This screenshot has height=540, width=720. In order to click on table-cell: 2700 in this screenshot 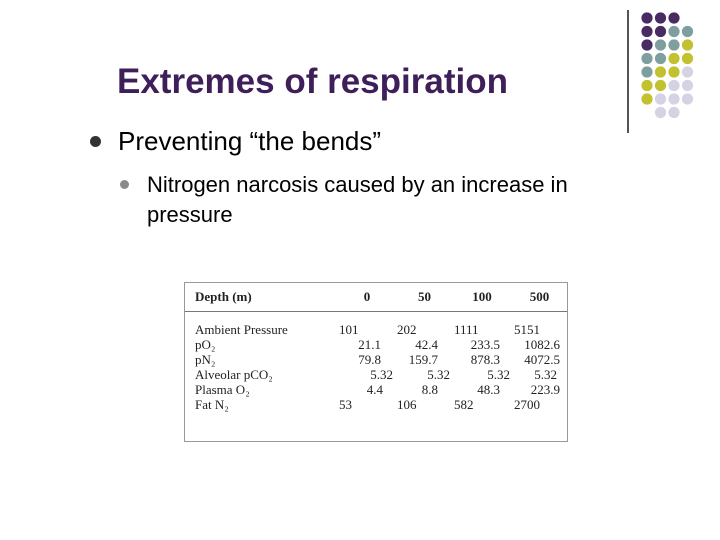, I will do `click(527, 404)`.